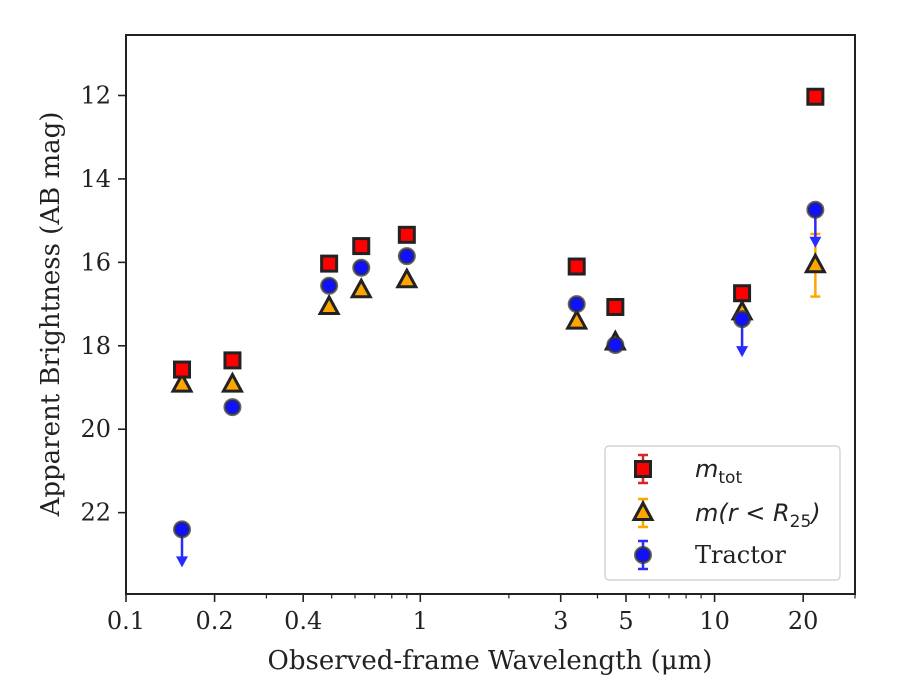 The width and height of the screenshot is (900, 700). What do you see at coordinates (718, 471) in the screenshot?
I see `legend-label: mtot` at bounding box center [718, 471].